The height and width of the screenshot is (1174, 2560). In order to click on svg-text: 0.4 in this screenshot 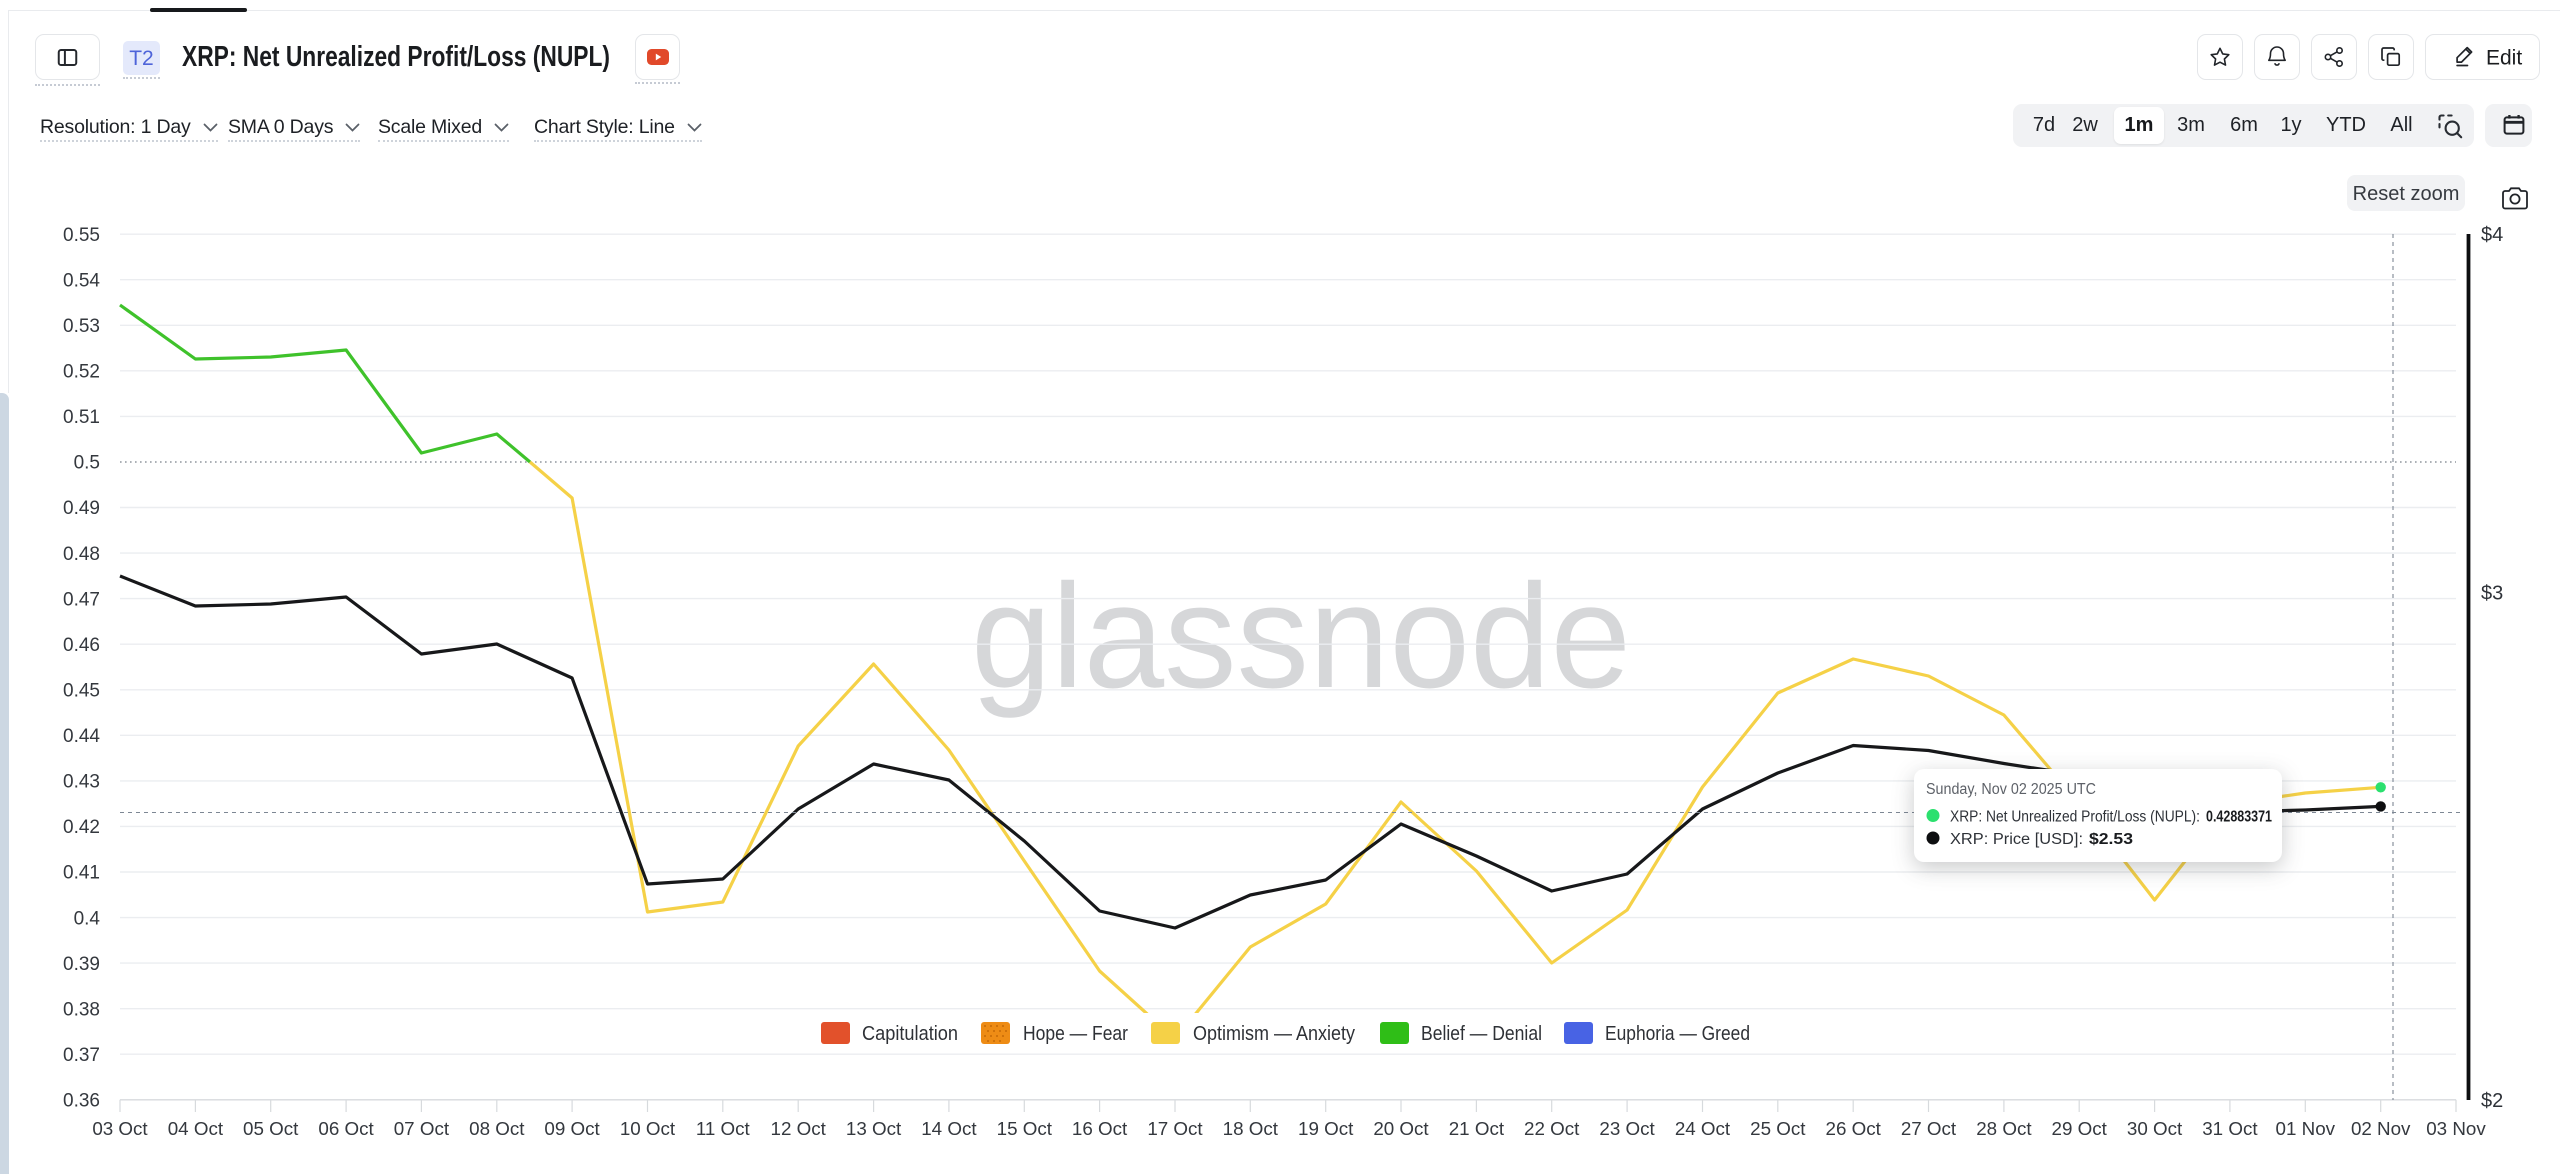, I will do `click(87, 918)`.